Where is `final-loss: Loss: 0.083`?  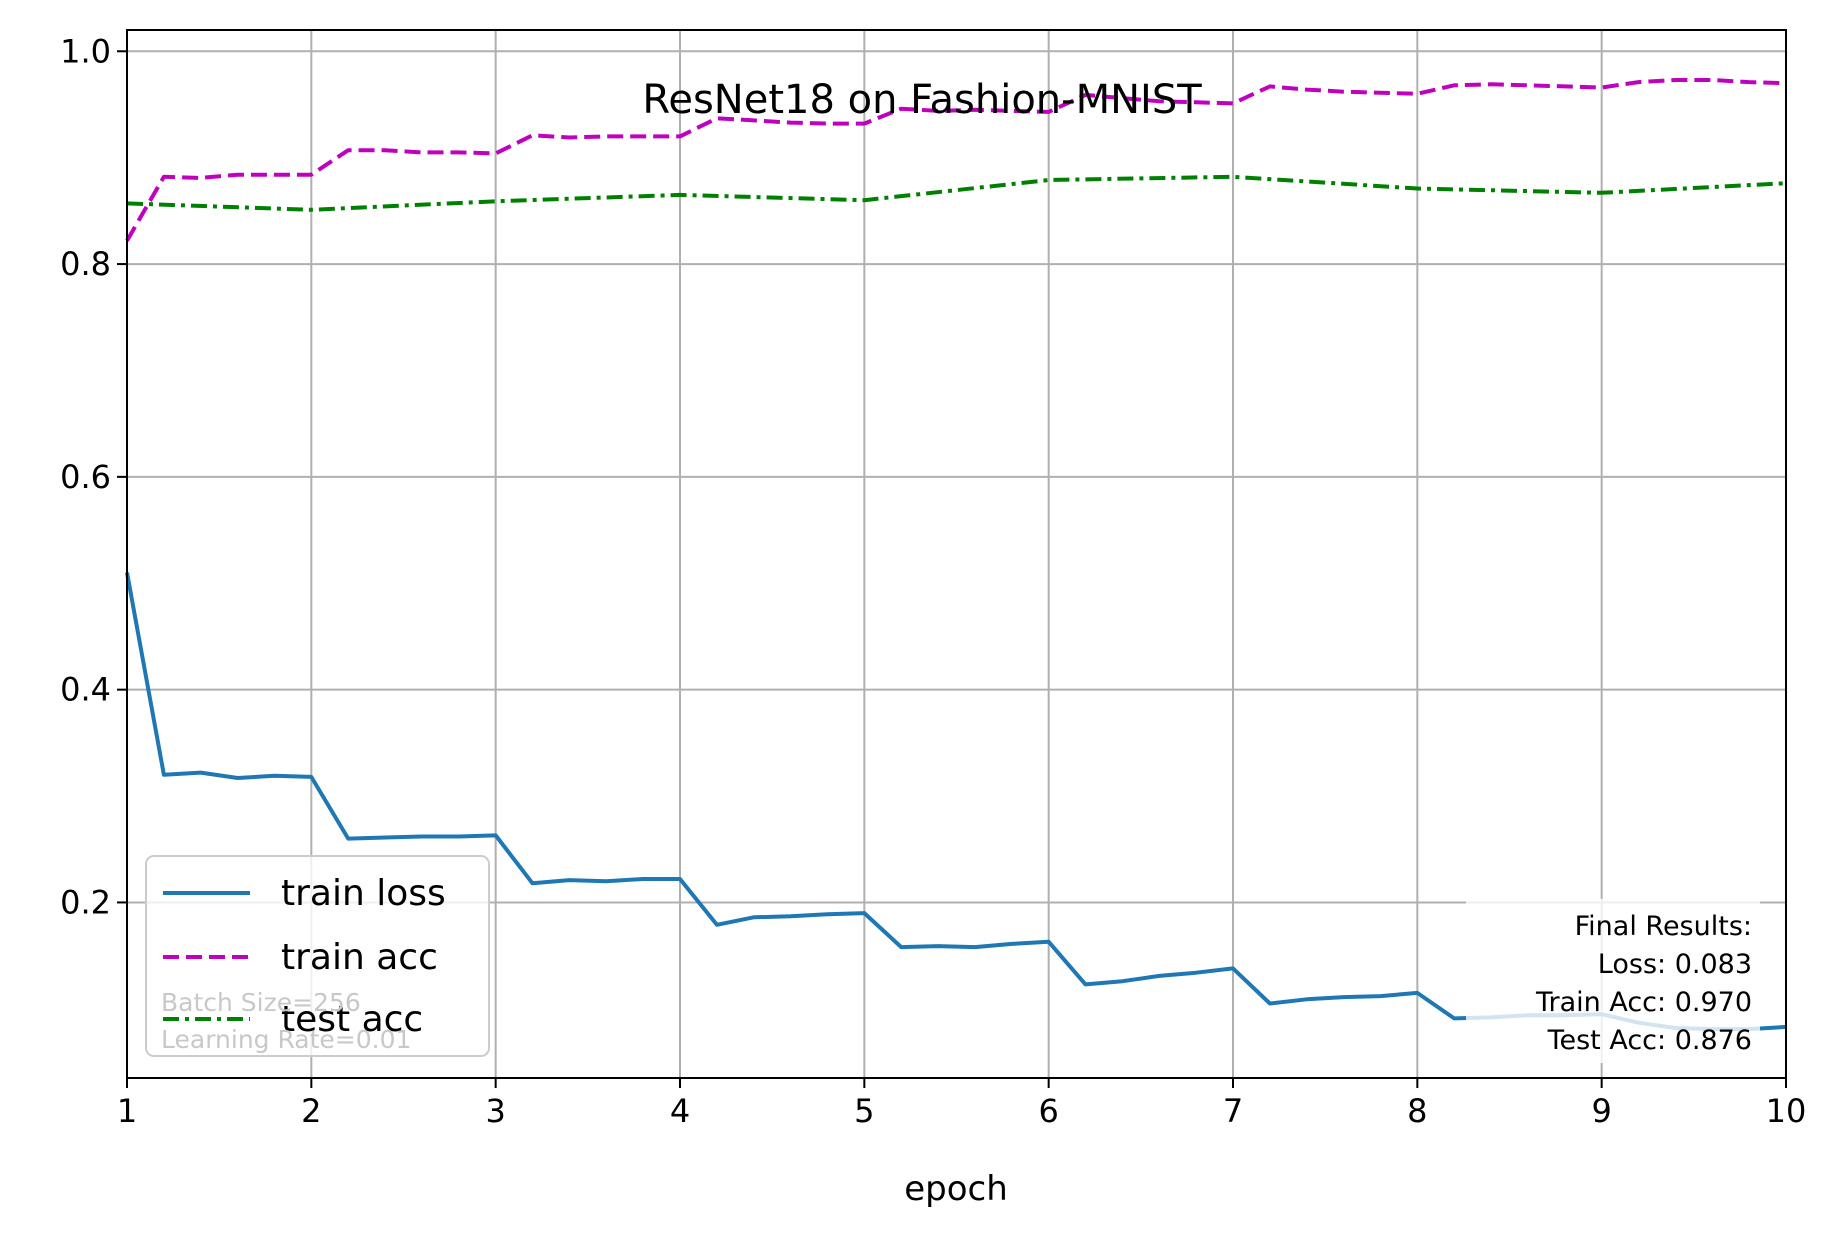
final-loss: Loss: 0.083 is located at coordinates (1675, 964).